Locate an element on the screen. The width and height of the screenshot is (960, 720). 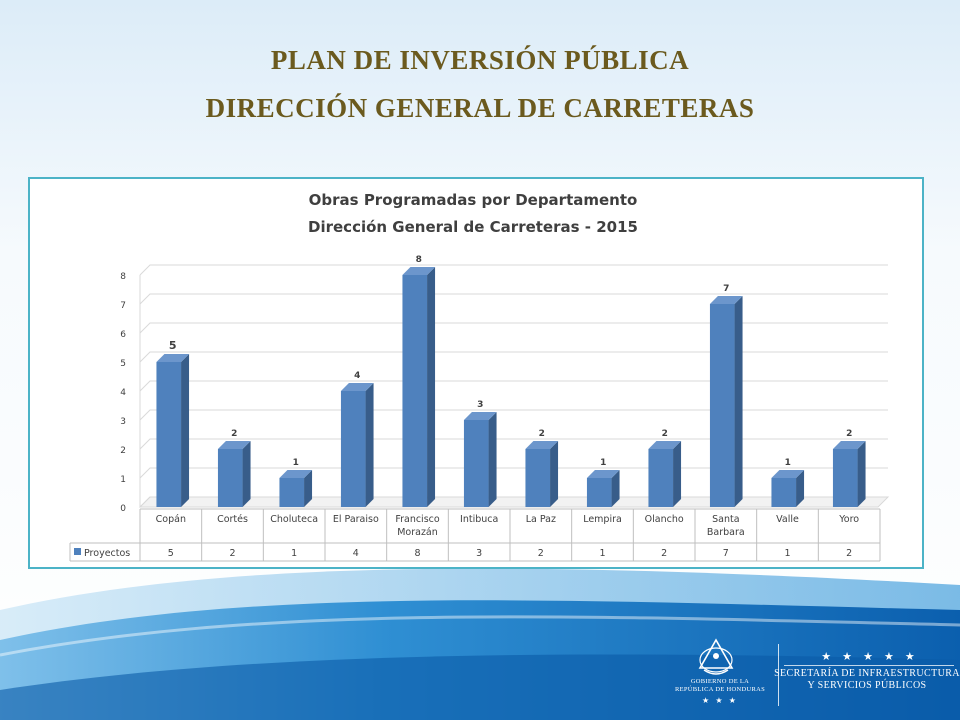
ministry-name-line2: Y SERVICIOS PÚBLICOS is located at coordinates (867, 685).